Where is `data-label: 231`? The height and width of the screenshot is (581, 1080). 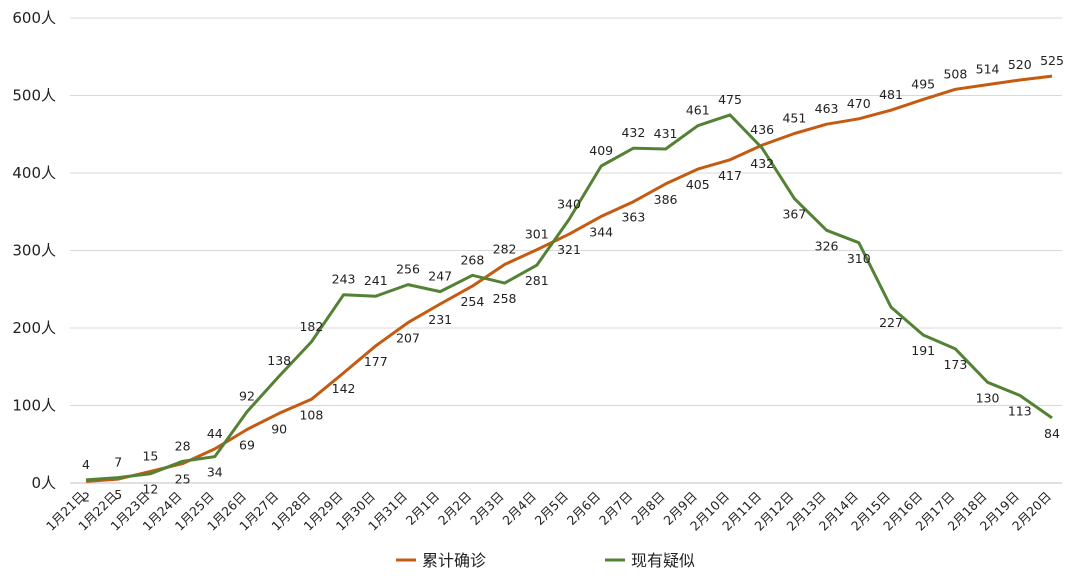 data-label: 231 is located at coordinates (440, 319).